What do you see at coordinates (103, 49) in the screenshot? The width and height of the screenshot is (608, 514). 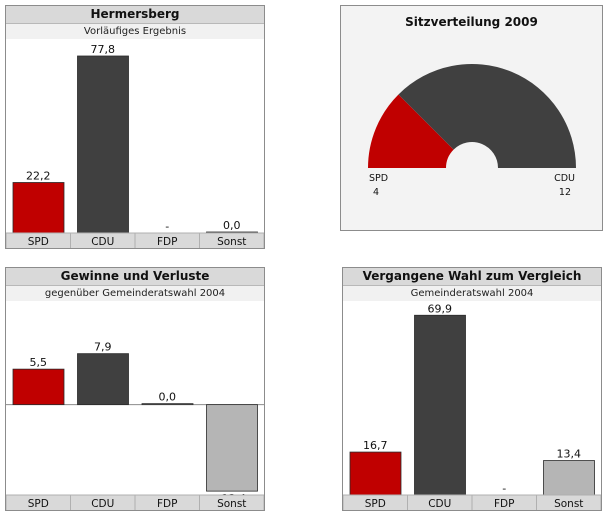 I see `bar-value-label: 77,8` at bounding box center [103, 49].